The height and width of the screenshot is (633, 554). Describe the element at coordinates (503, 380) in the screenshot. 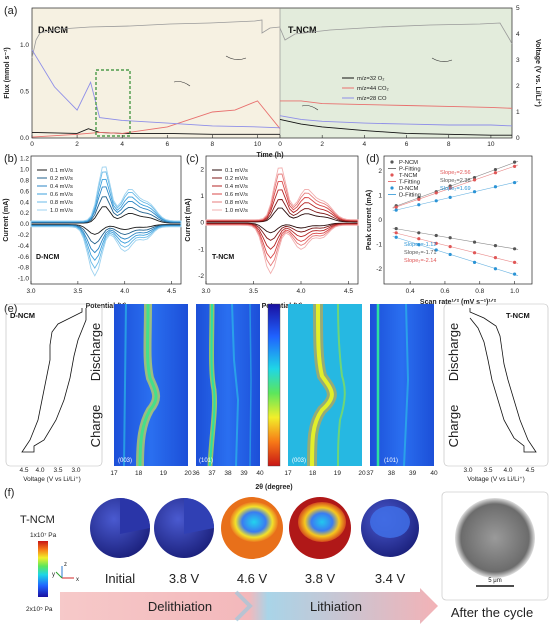

I see `panel-e-right-voltage-profile` at that location.